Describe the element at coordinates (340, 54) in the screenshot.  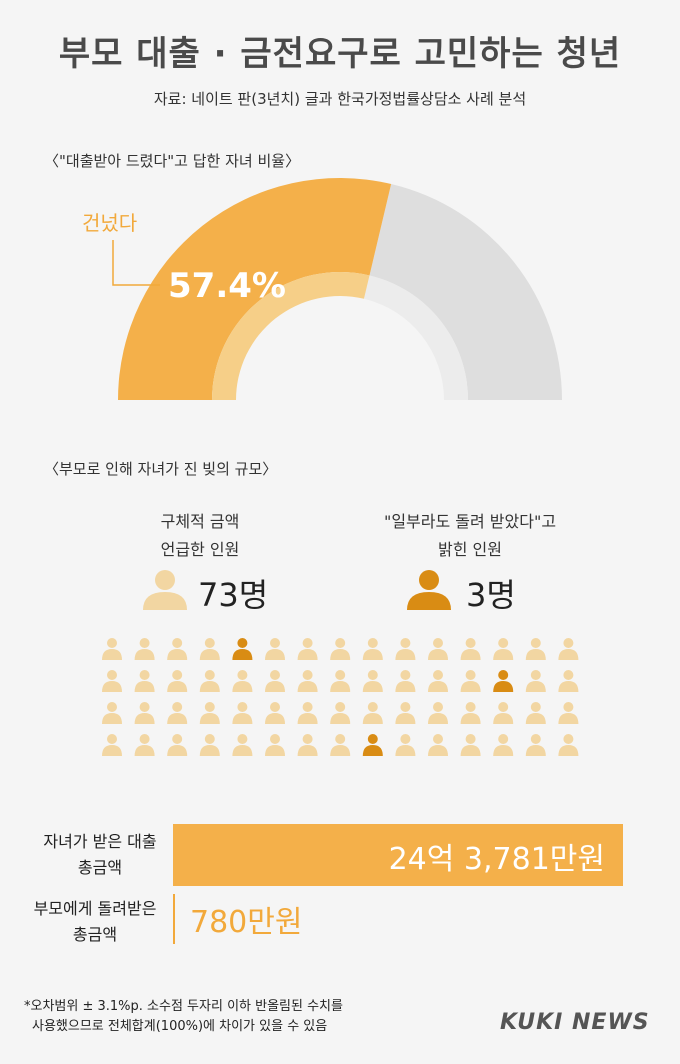
I see `page-title: 부모 대출 · 금전요구로 고민하는 청년` at that location.